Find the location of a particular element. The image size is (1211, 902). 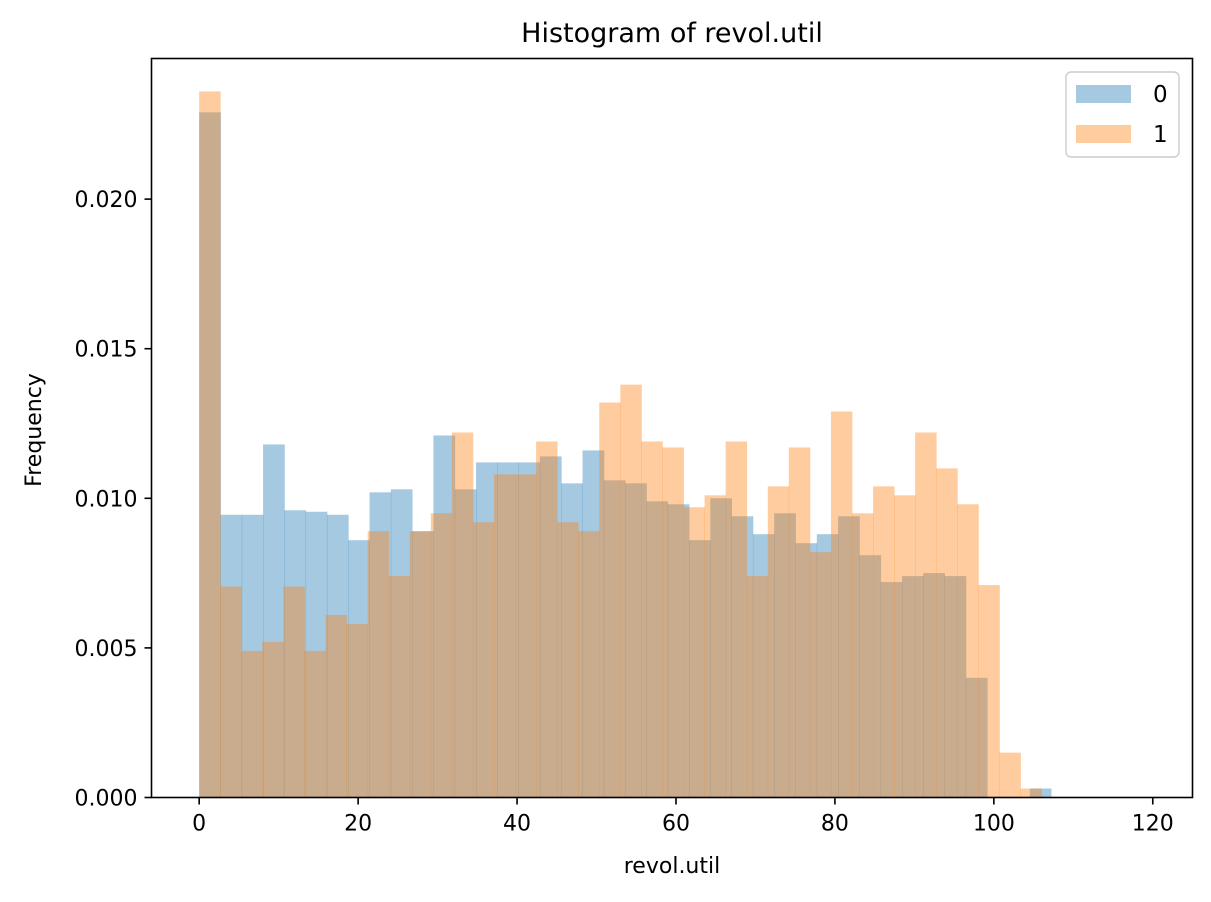

x-tick-label: 60 is located at coordinates (676, 824).